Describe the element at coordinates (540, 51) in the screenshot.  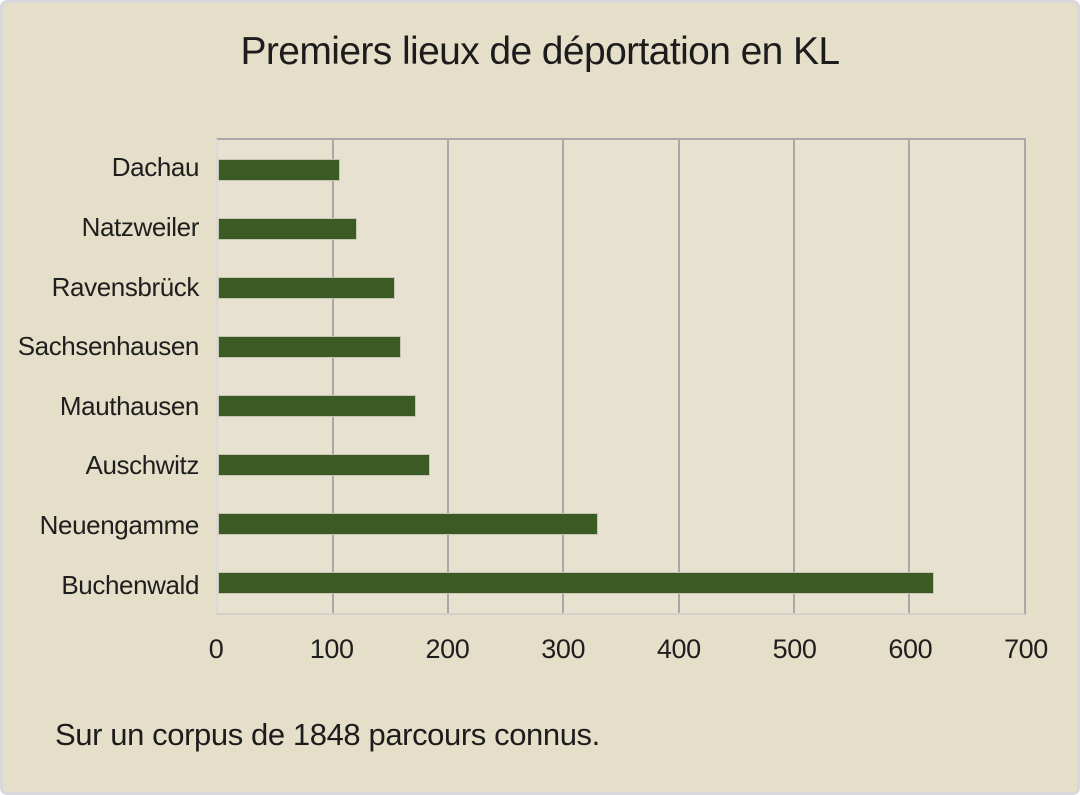
I see `chart-title: Premiers lieux de déportation en KL` at that location.